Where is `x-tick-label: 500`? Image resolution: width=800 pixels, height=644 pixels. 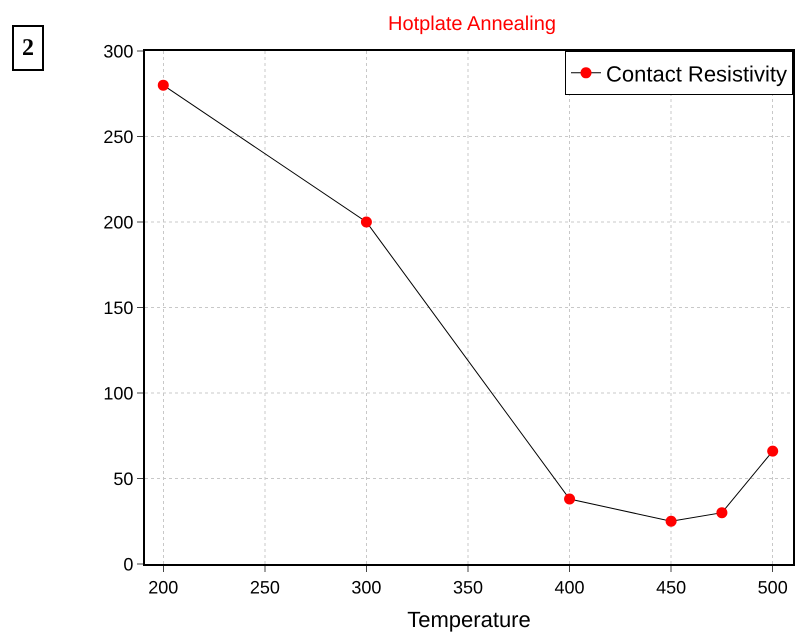 x-tick-label: 500 is located at coordinates (773, 588).